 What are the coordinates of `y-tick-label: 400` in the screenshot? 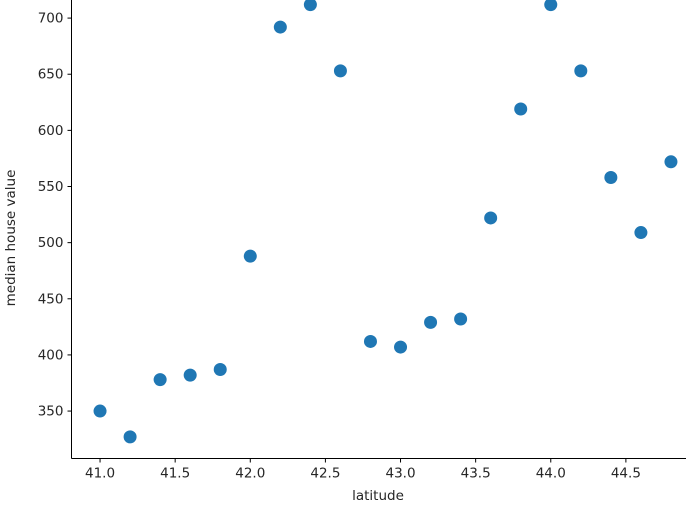 It's located at (51, 355).